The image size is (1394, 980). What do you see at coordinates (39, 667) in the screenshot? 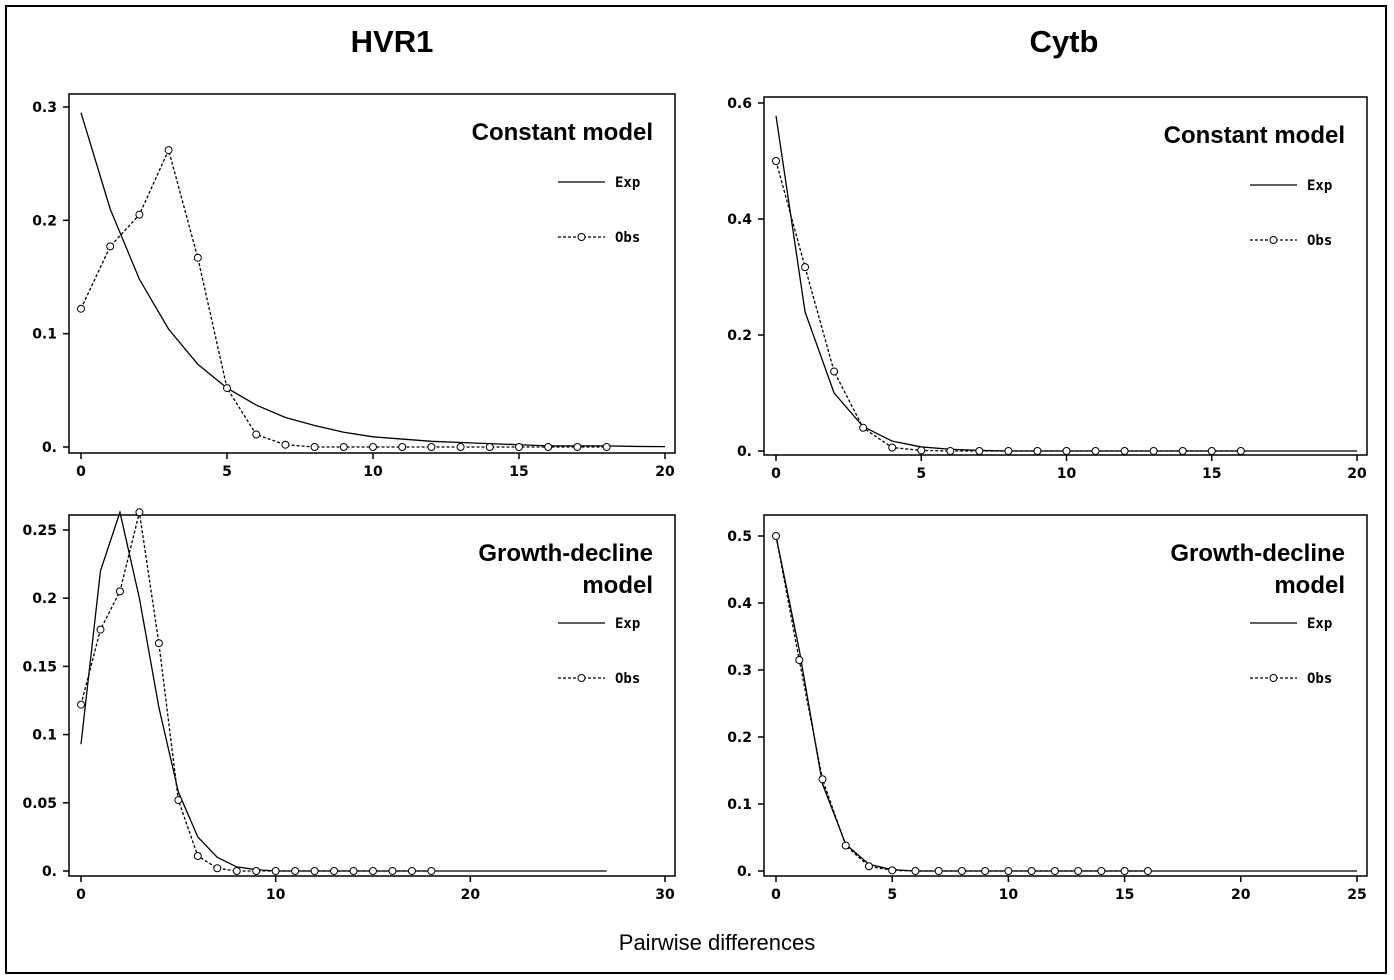
I see `y-tick-label: 0.15` at bounding box center [39, 667].